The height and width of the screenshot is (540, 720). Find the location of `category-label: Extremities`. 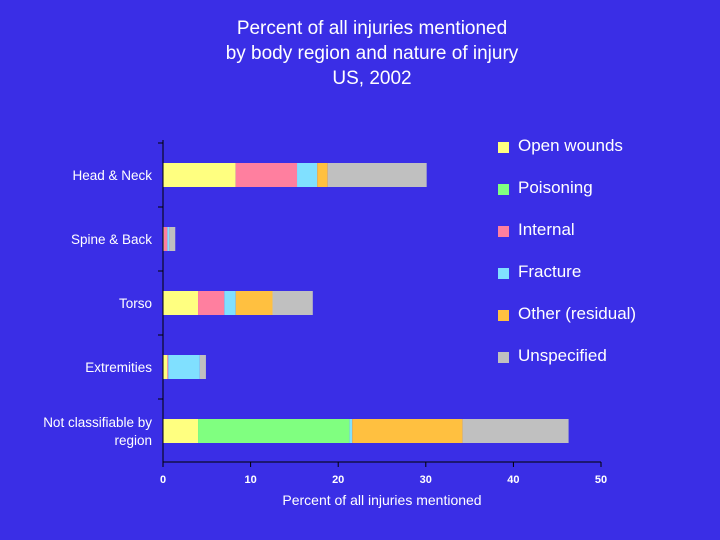

category-label: Extremities is located at coordinates (118, 367).